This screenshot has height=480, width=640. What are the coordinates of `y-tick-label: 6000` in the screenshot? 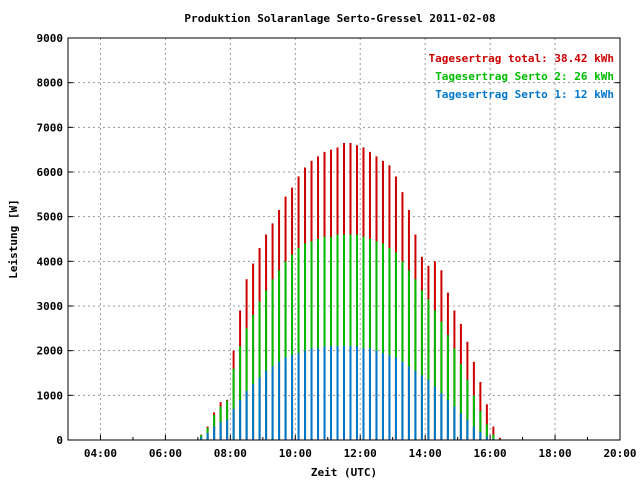 It's located at (50, 172).